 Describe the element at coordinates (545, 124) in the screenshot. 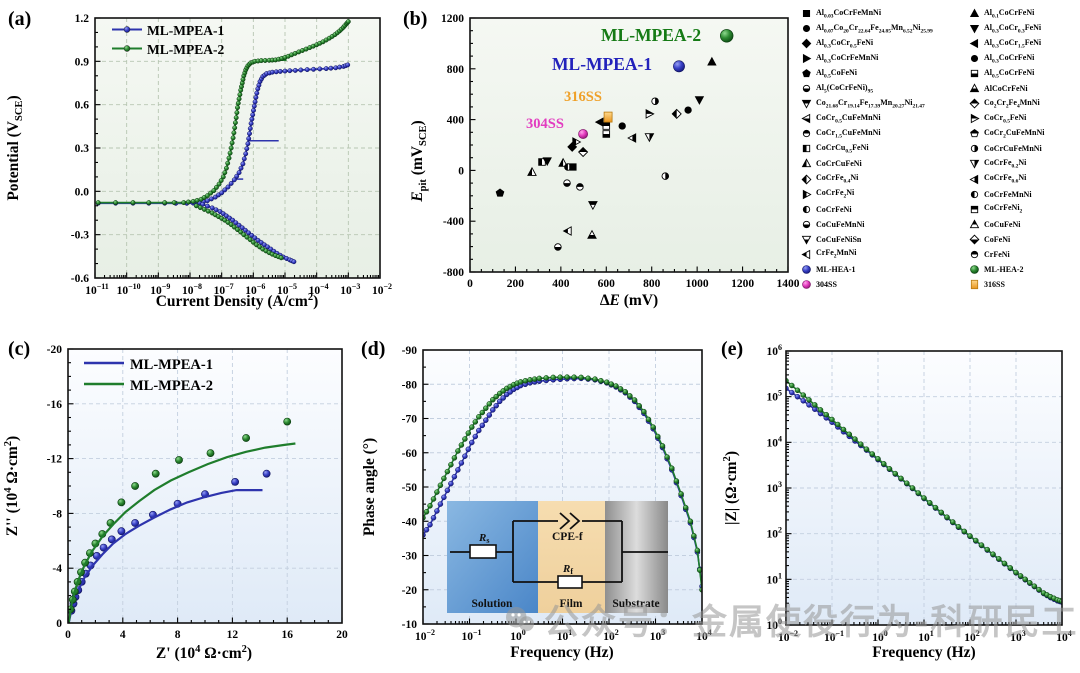

I see `annotation-304SS: 304SS` at that location.